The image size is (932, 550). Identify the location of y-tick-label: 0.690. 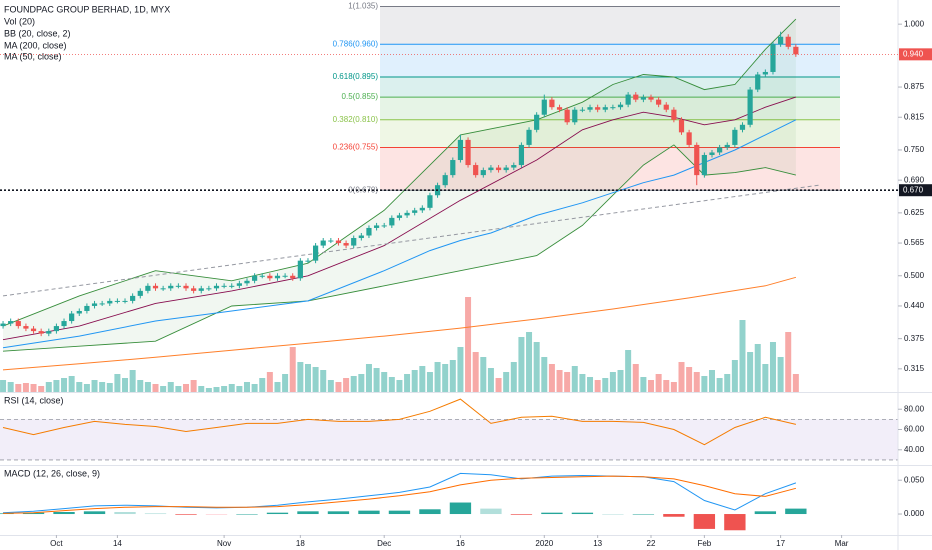
(914, 179).